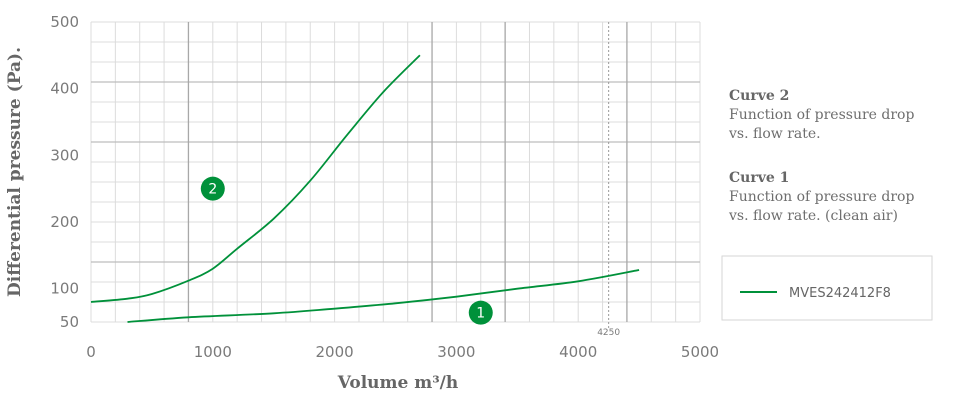  What do you see at coordinates (64, 155) in the screenshot?
I see `y-tick-label-300: 300` at bounding box center [64, 155].